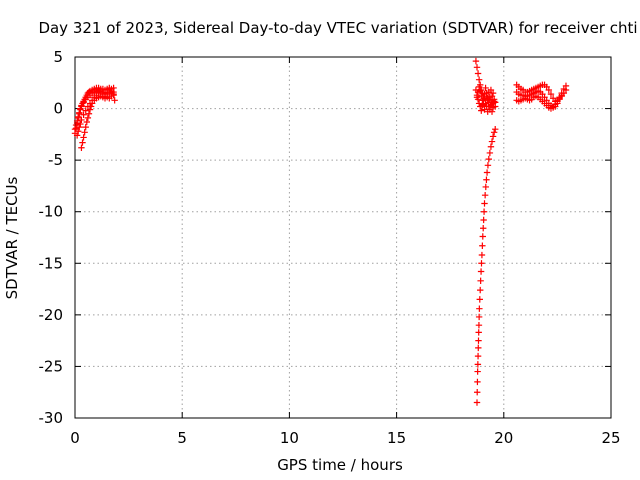  What do you see at coordinates (610, 438) in the screenshot?
I see `x-tick-label: 25` at bounding box center [610, 438].